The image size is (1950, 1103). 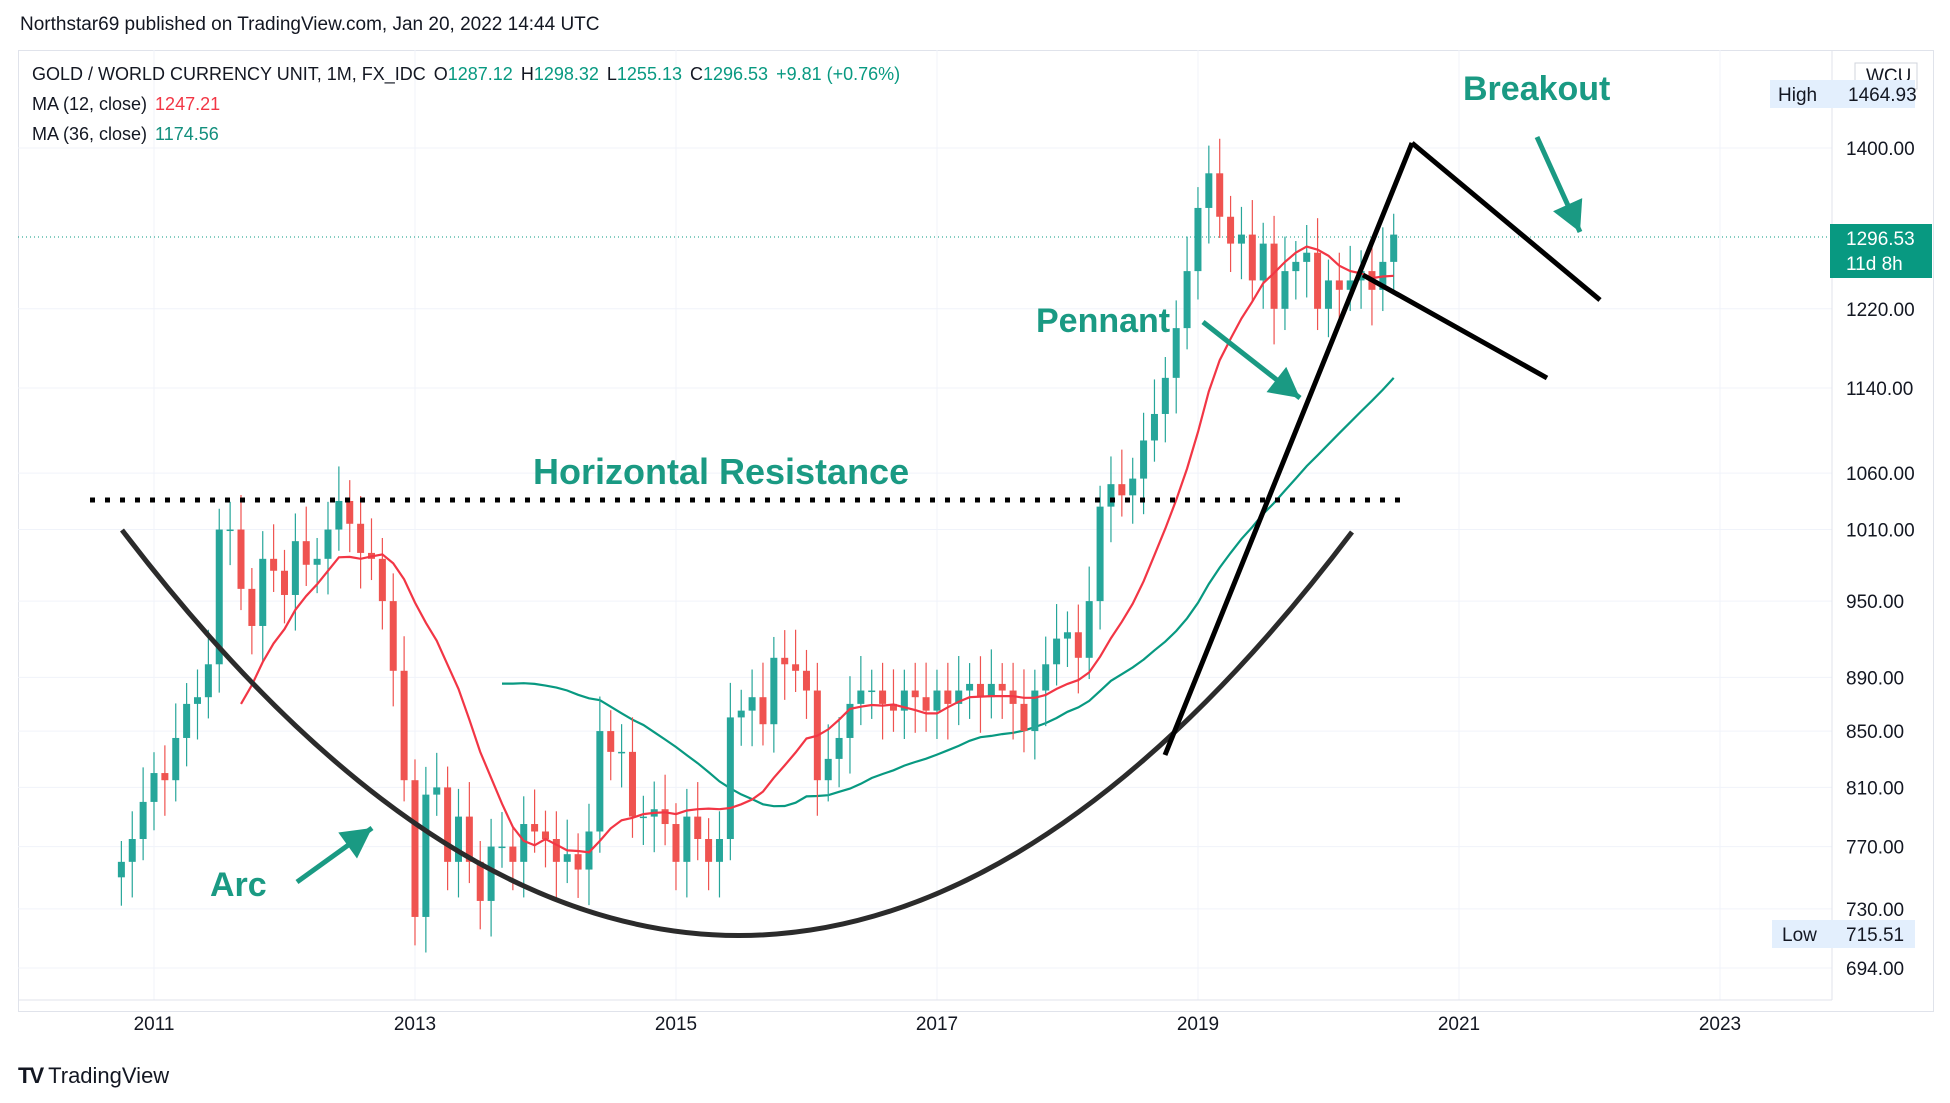 What do you see at coordinates (154, 1024) in the screenshot?
I see `x-tick-label: 2011` at bounding box center [154, 1024].